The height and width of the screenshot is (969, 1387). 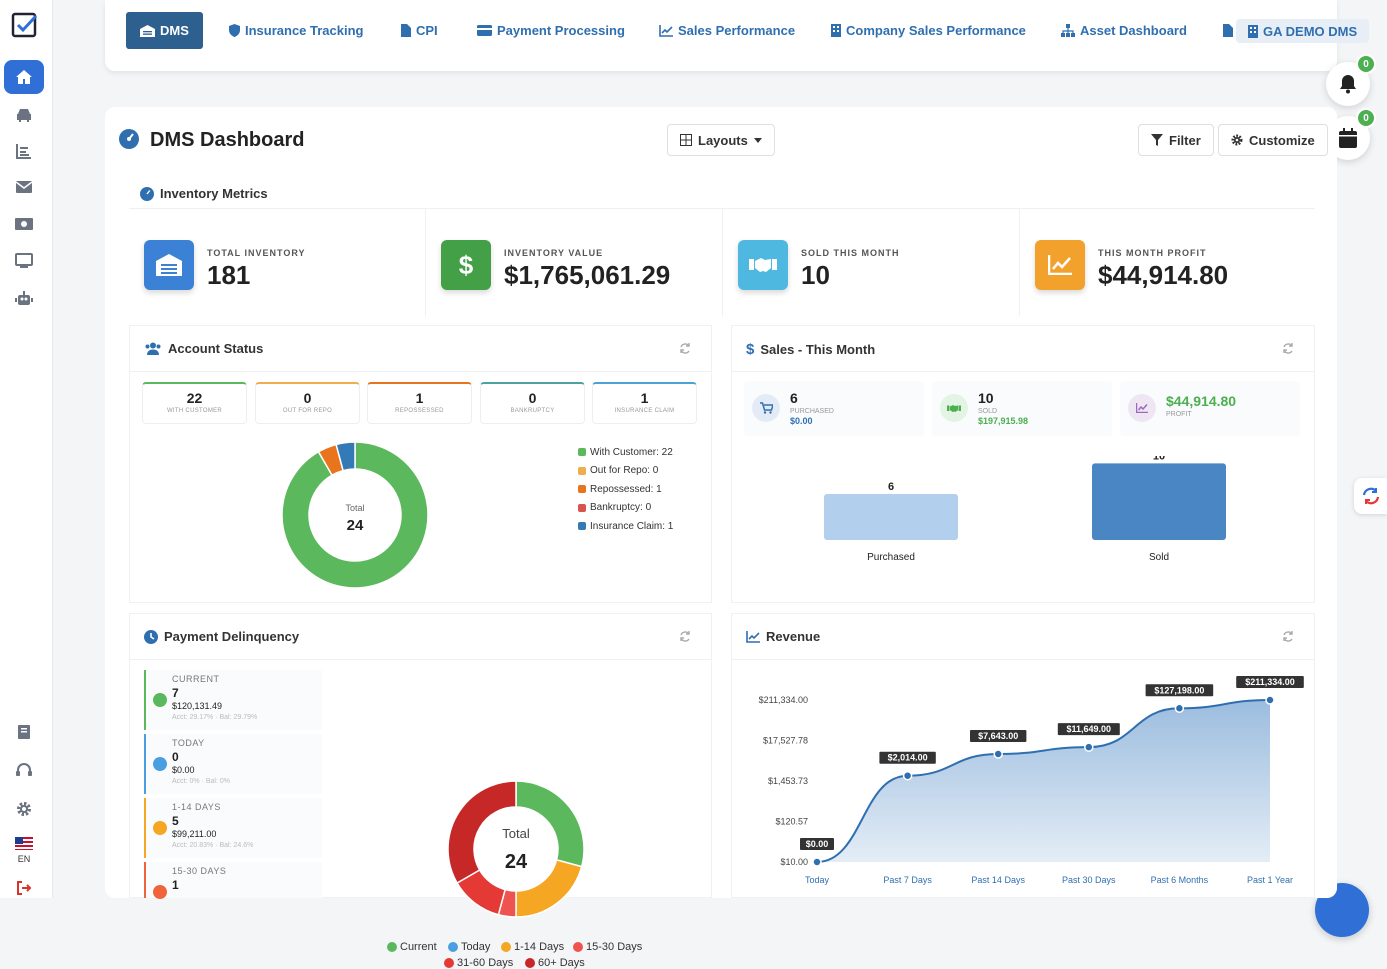 I want to click on tab-dms: DMS, so click(x=164, y=30).